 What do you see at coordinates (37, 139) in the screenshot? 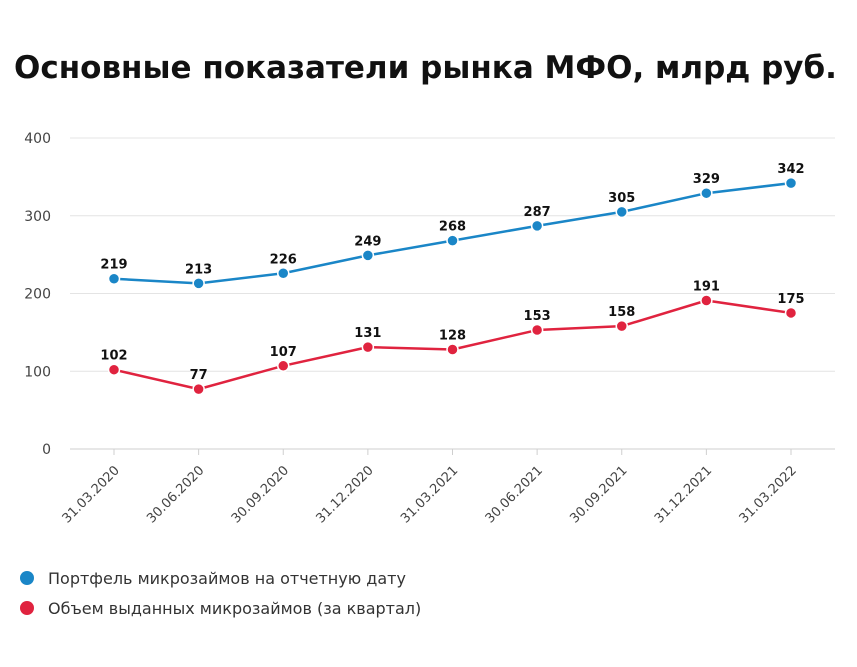
I see `y-tick-label-400: 400` at bounding box center [37, 139].